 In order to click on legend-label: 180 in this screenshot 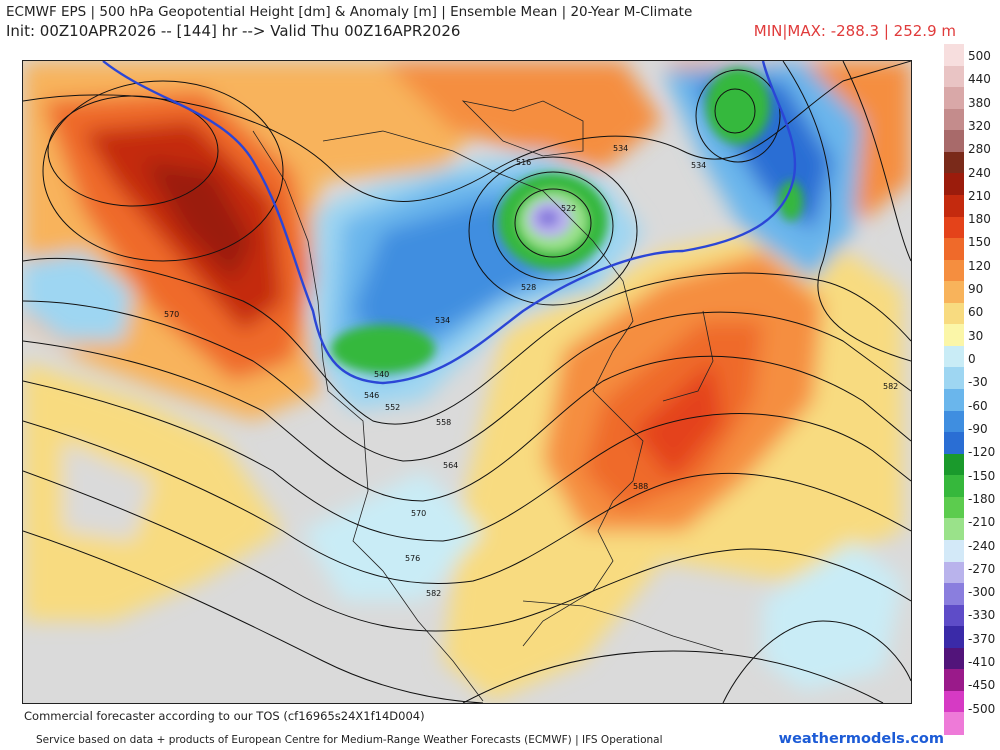, I will do `click(979, 219)`.